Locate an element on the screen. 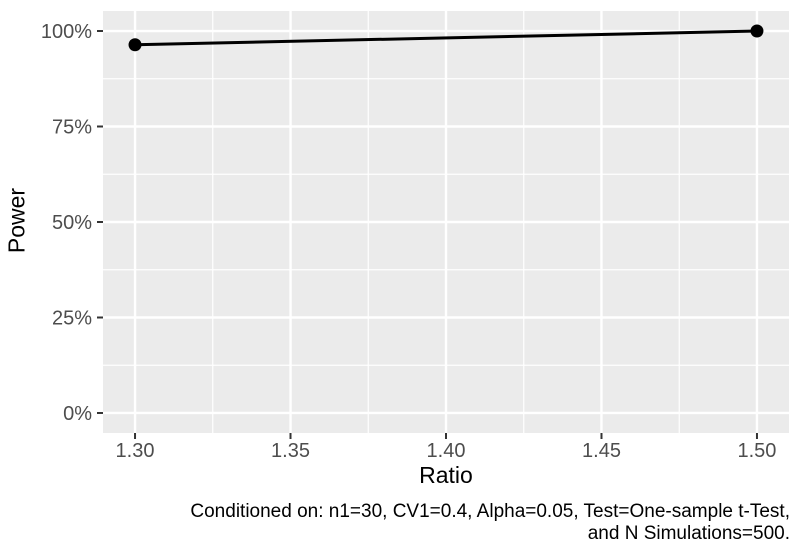  caption-line-2: and N Simulations=500. is located at coordinates (688, 533).